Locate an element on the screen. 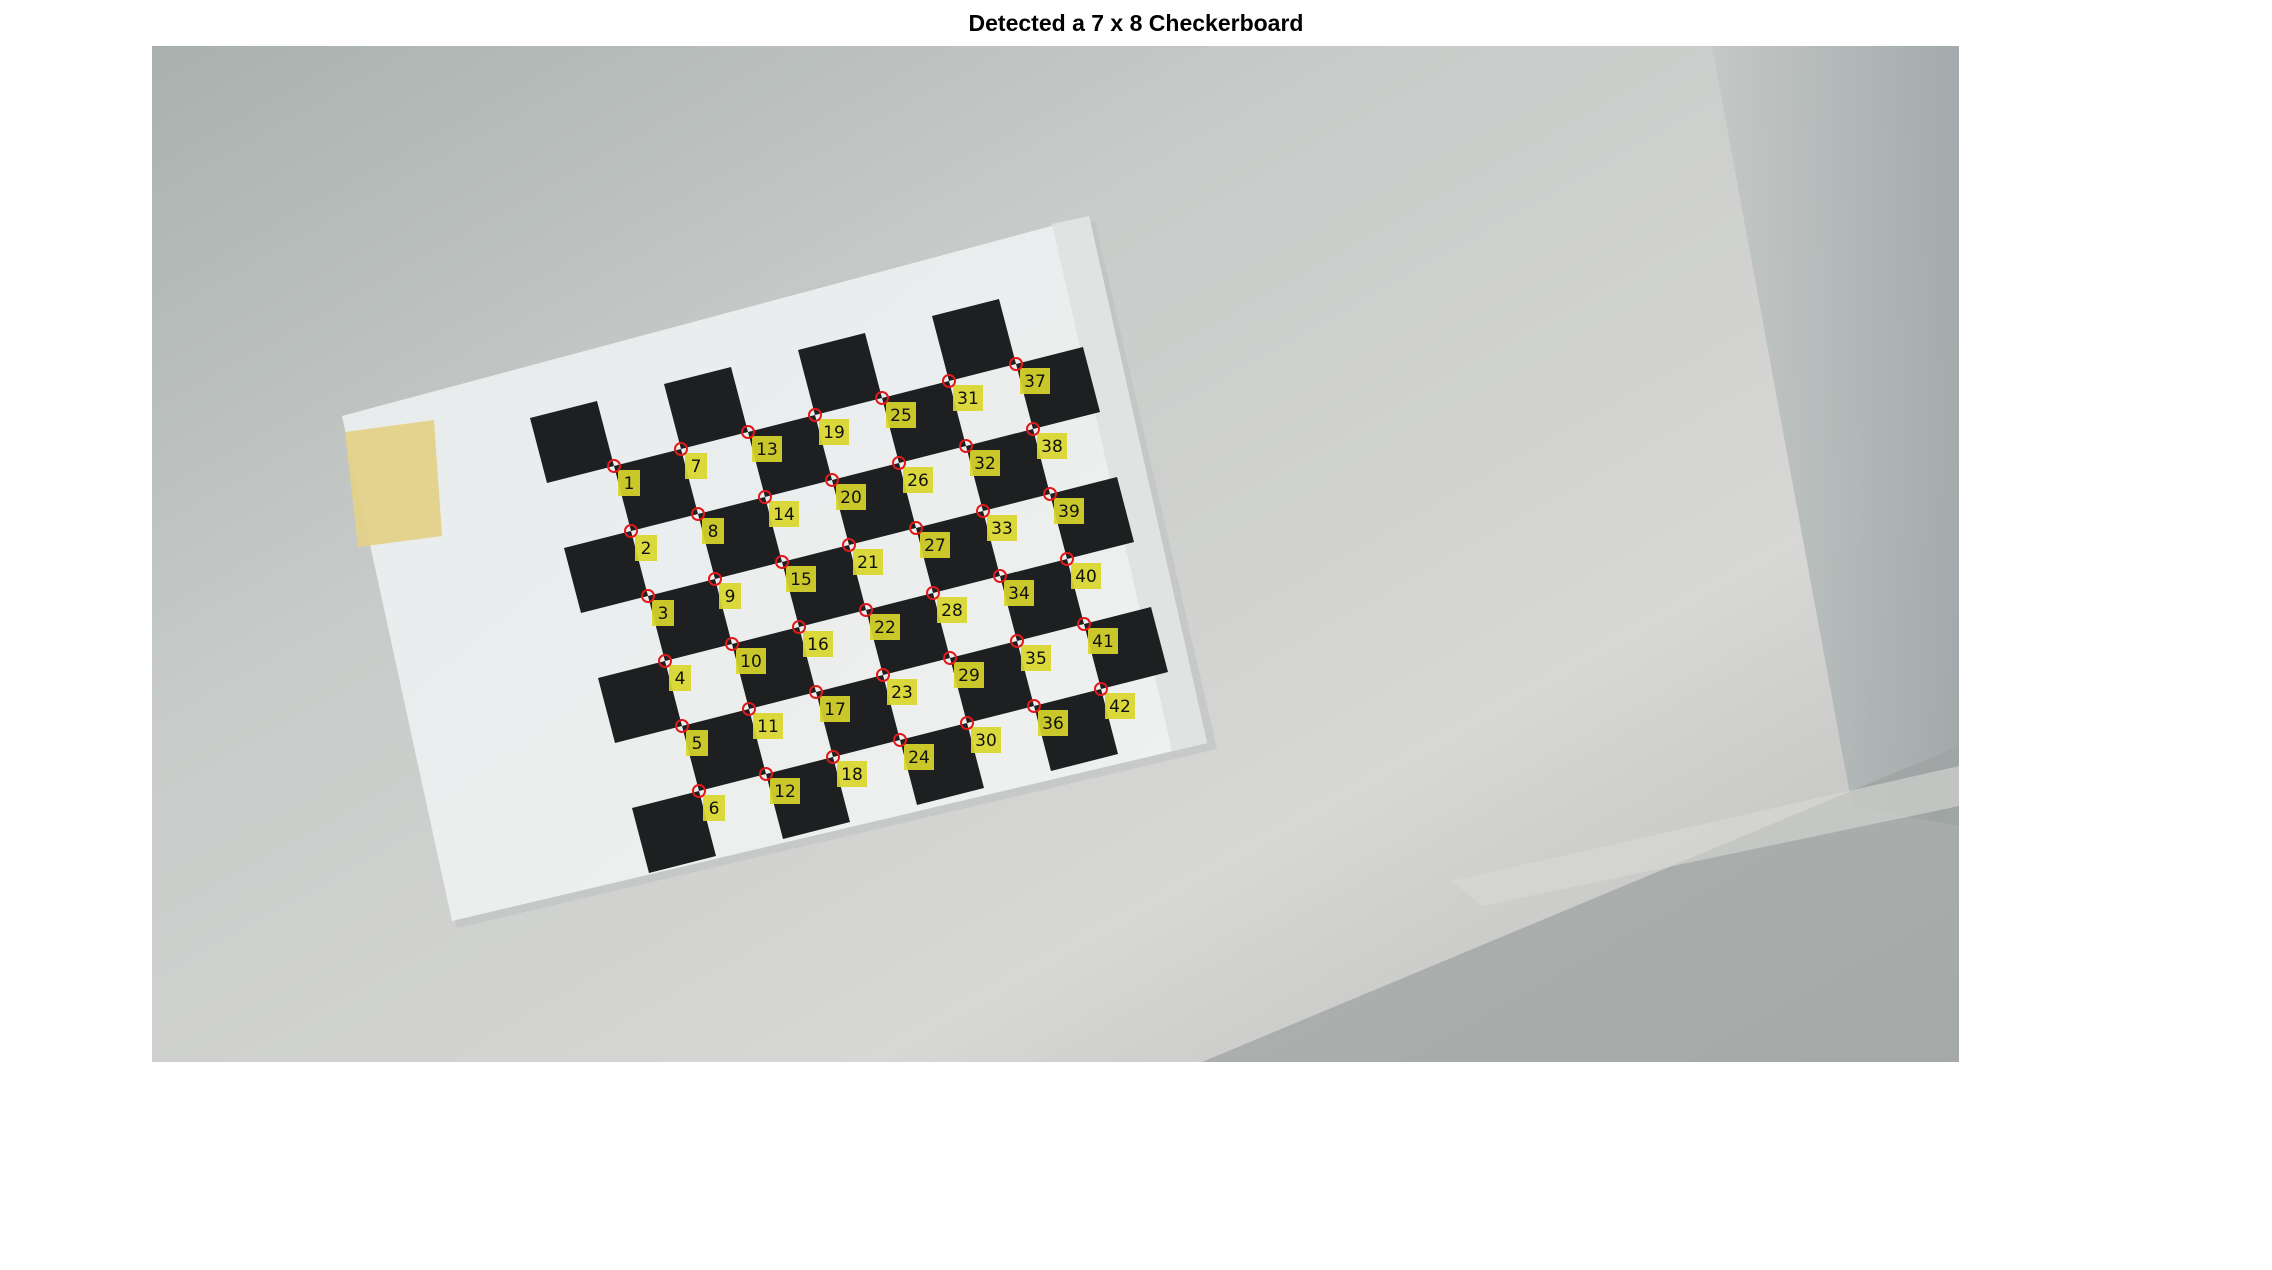 This screenshot has height=1270, width=2272. corner-label: 36 is located at coordinates (1053, 724).